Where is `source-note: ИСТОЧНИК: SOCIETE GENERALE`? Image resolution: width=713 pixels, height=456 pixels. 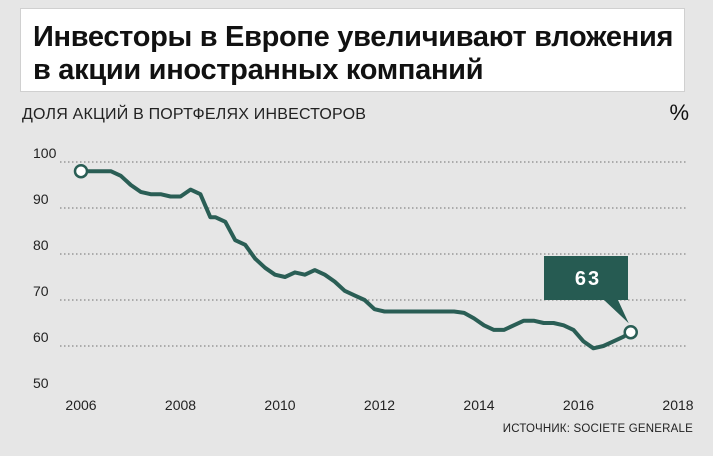 source-note: ИСТОЧНИК: SOCIETE GENERALE is located at coordinates (597, 429).